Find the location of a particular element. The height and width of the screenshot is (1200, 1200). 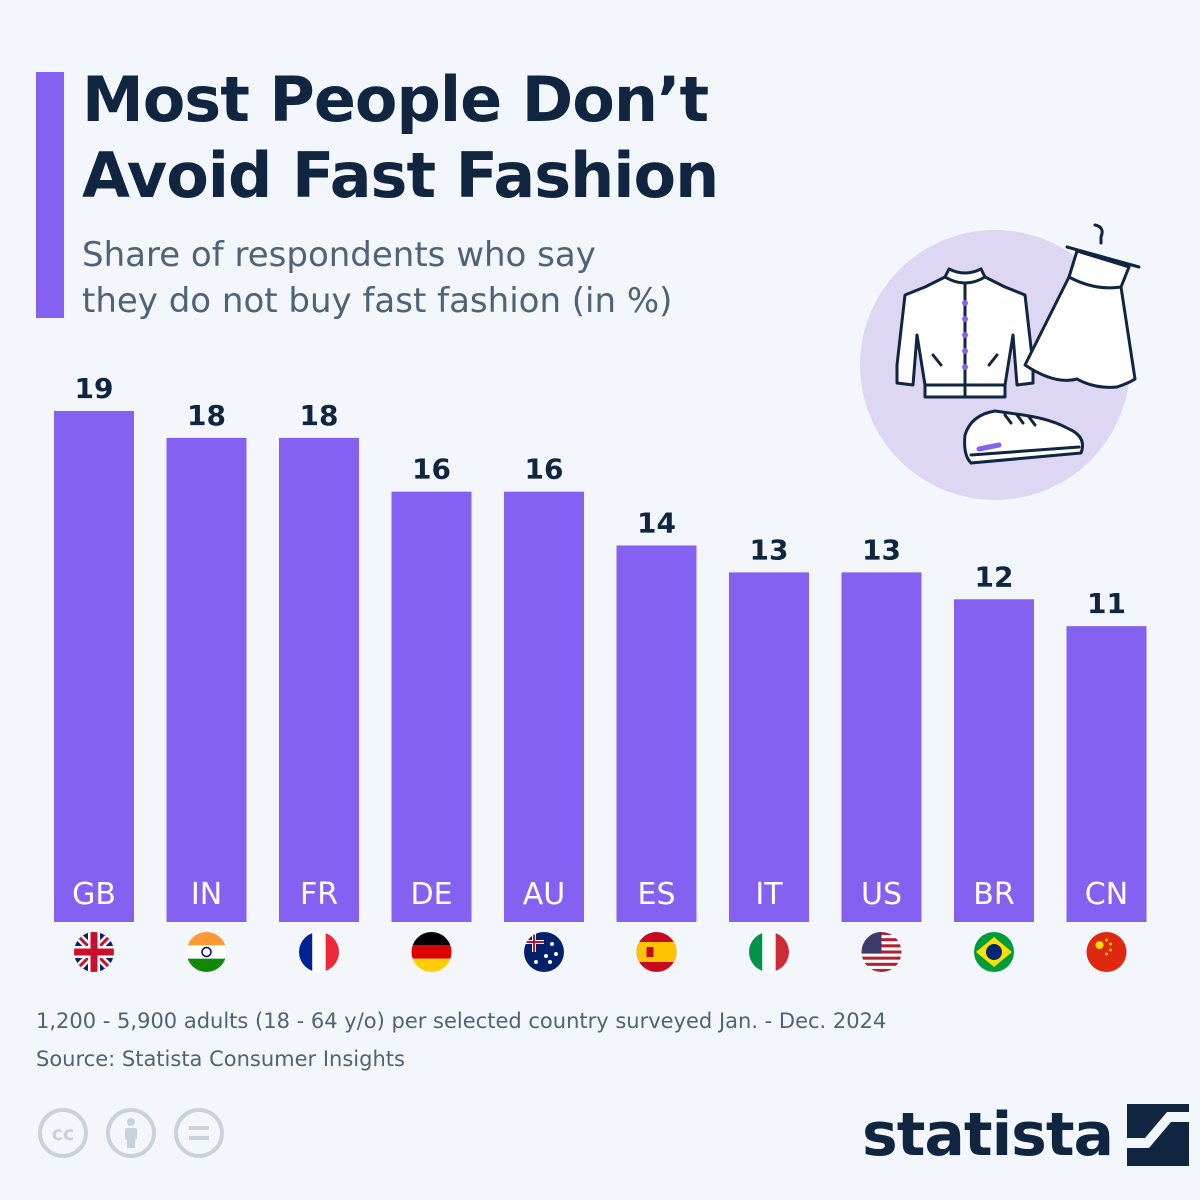

statista-logo: statista is located at coordinates (1026, 1135).